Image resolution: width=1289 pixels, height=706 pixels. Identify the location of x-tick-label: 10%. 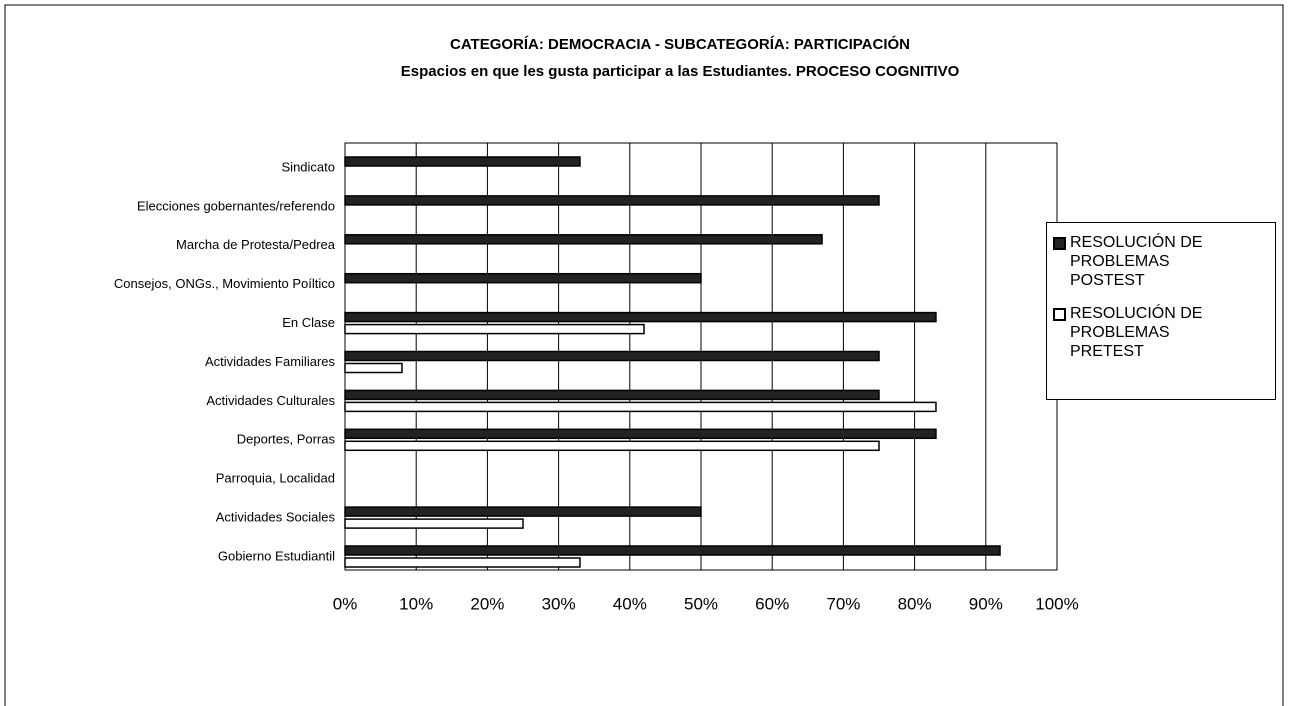
(416, 603).